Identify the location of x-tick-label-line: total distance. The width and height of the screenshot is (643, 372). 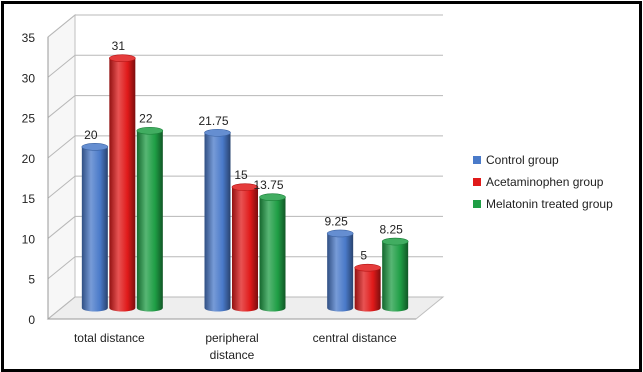
(109, 338).